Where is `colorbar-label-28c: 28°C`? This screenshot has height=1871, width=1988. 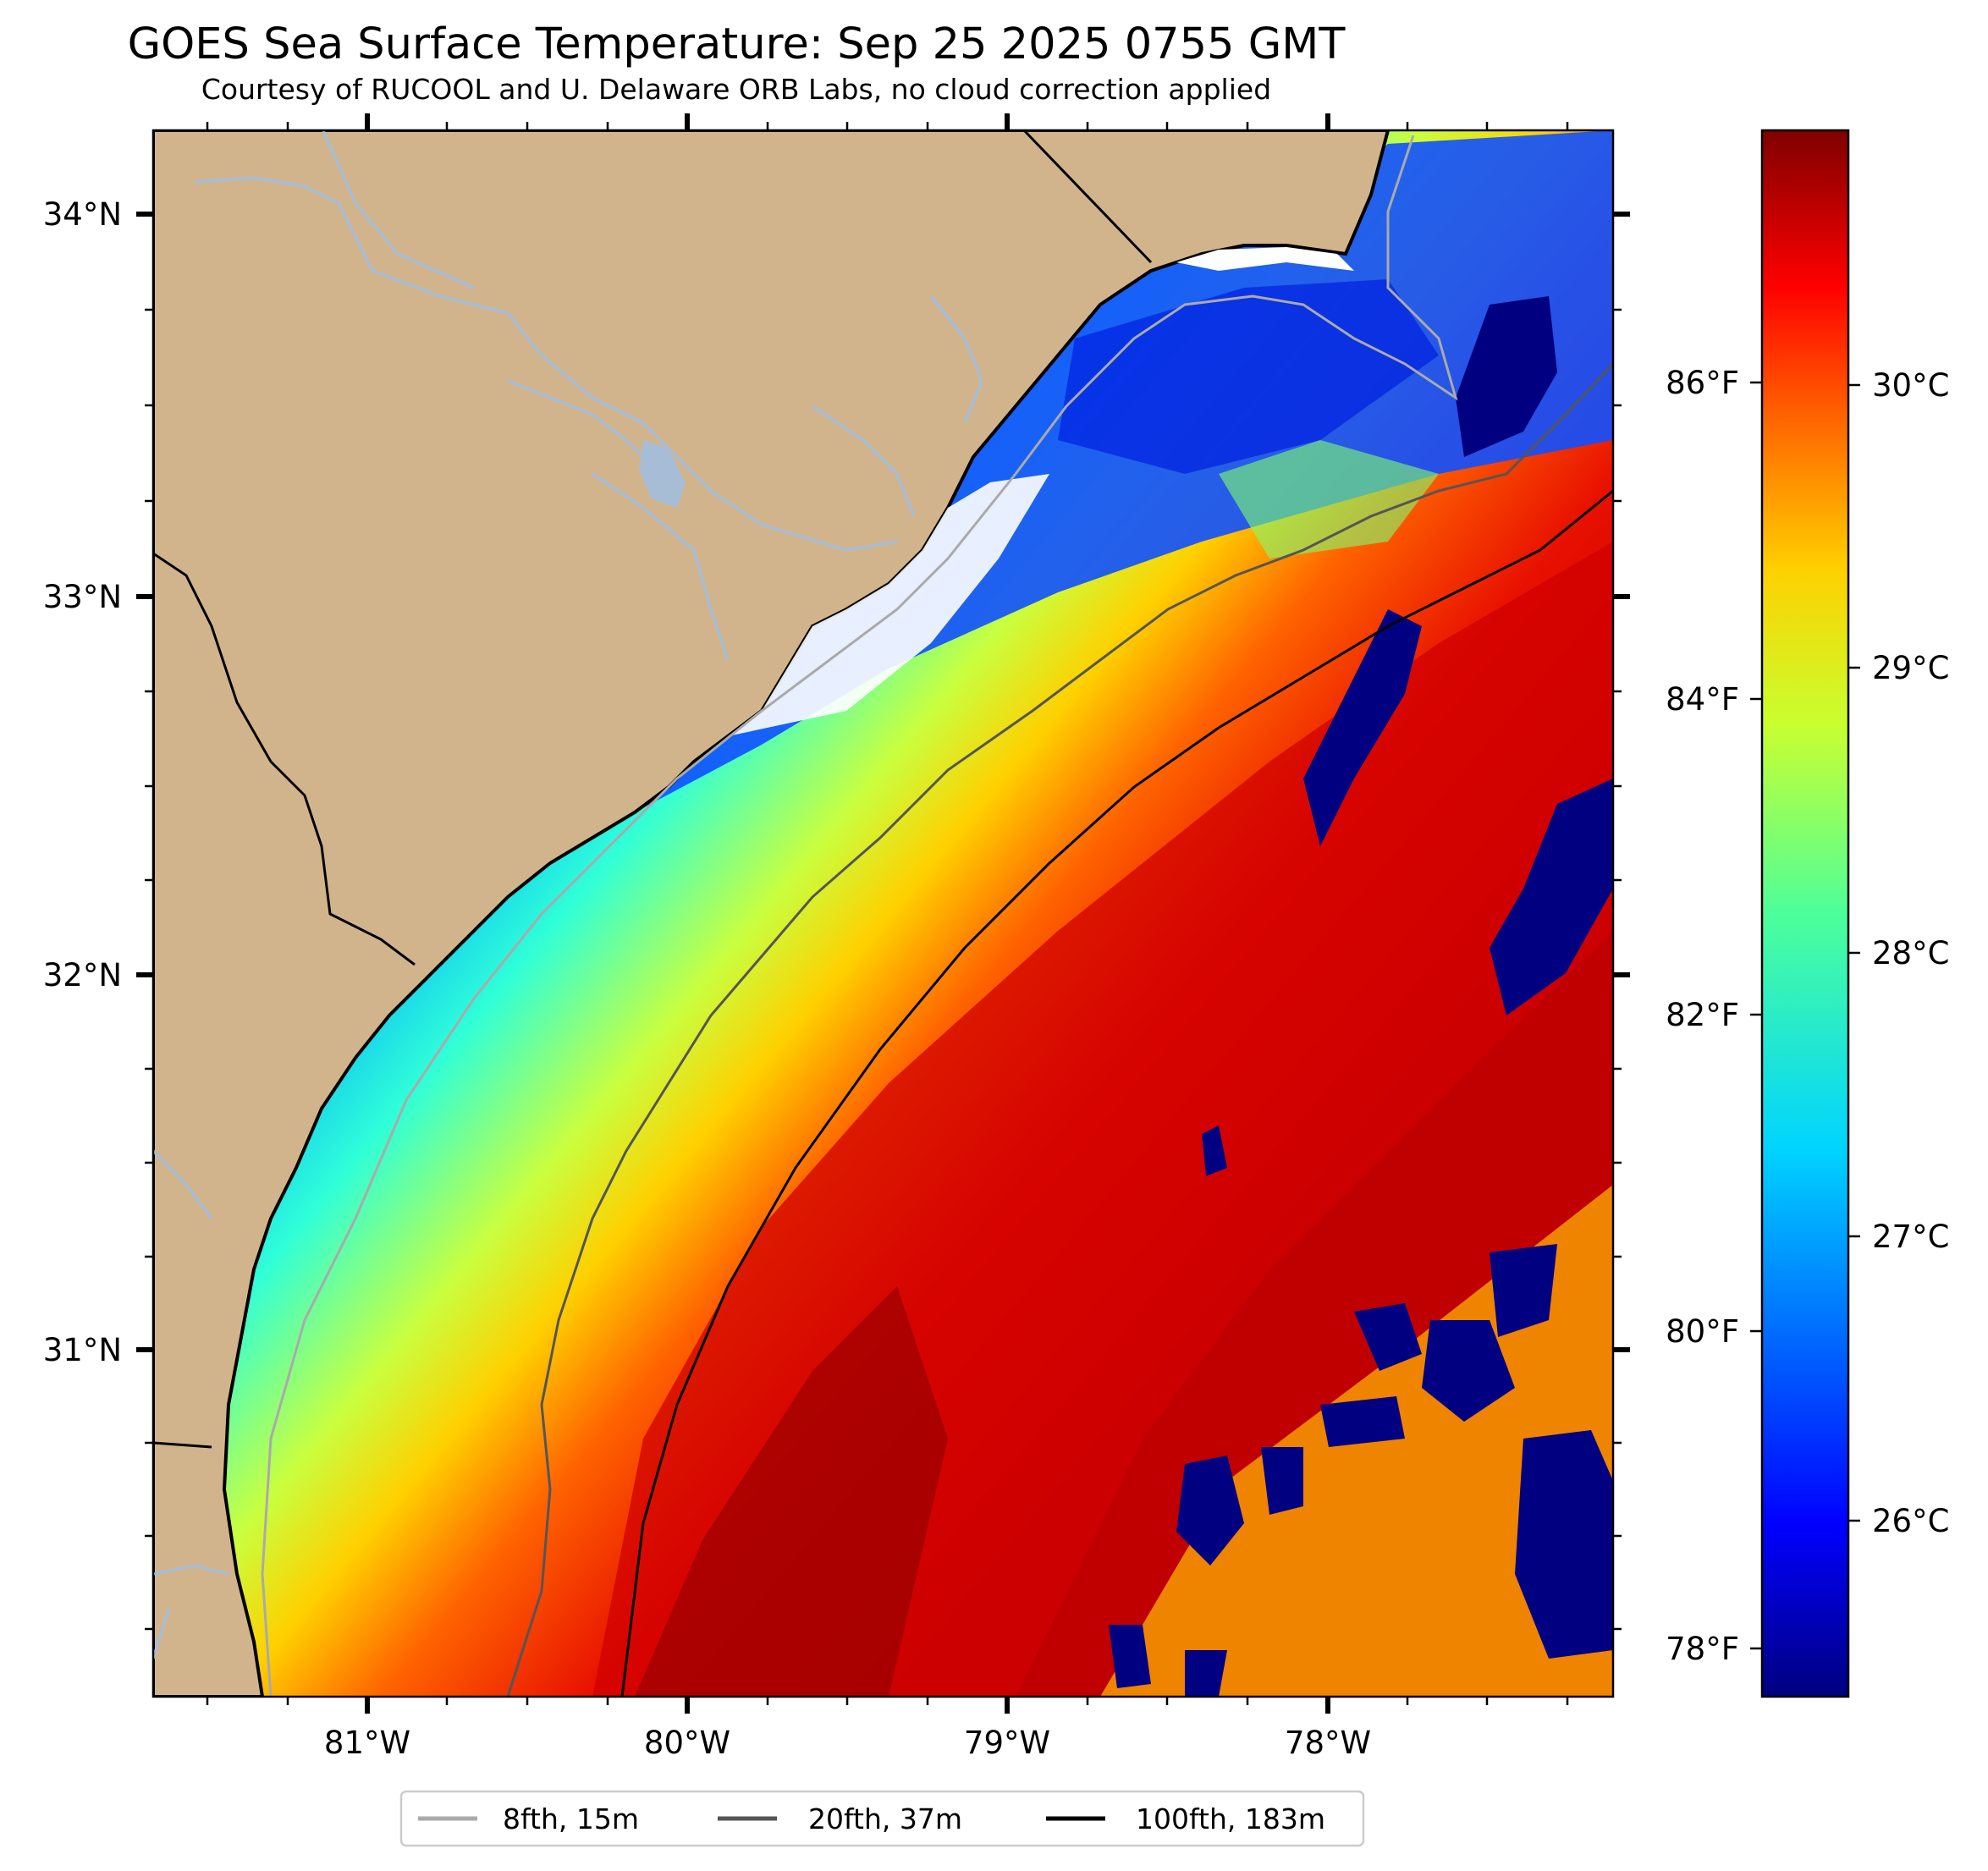 colorbar-label-28c: 28°C is located at coordinates (1910, 953).